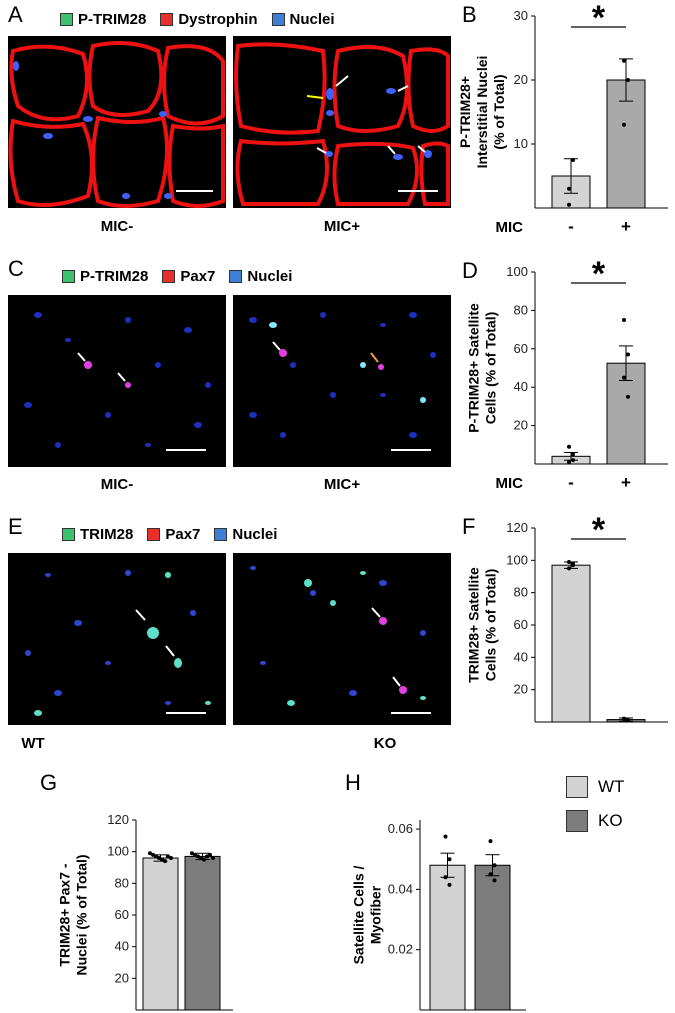 The image size is (675, 1013). I want to click on legend-label-ko: KO, so click(610, 820).